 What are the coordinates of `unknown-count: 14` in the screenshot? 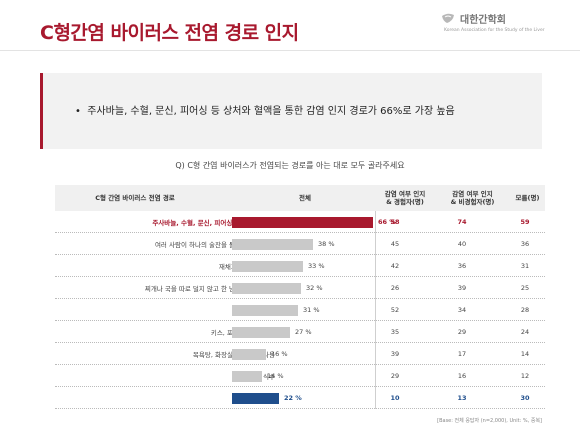 It's located at (525, 354).